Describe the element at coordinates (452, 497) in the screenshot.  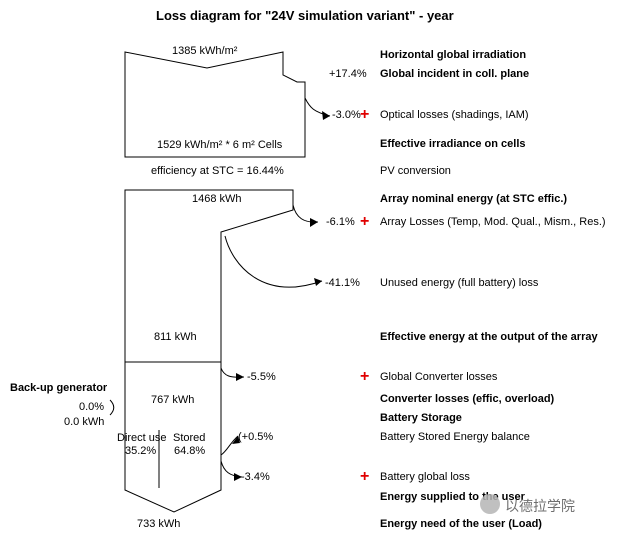
I see `label-energy-supplied: Energy supplied to the user` at that location.